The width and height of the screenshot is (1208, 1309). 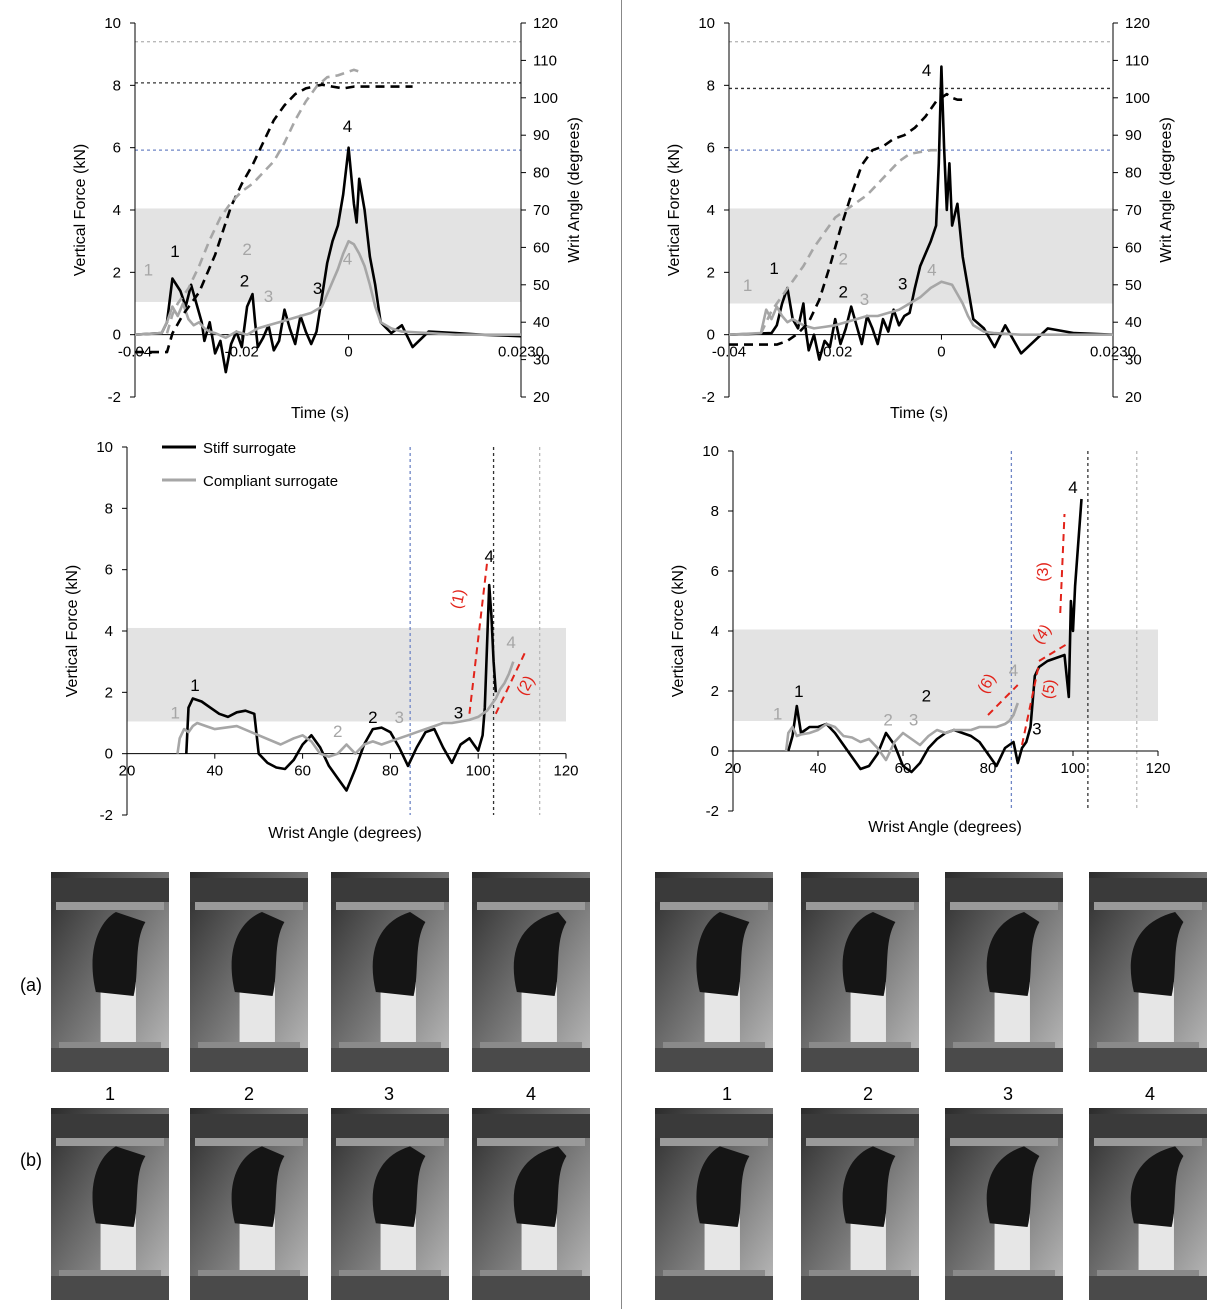 I want to click on frame-labels: 1 2 3 4 1 2 3 4, so click(x=630, y=1094).